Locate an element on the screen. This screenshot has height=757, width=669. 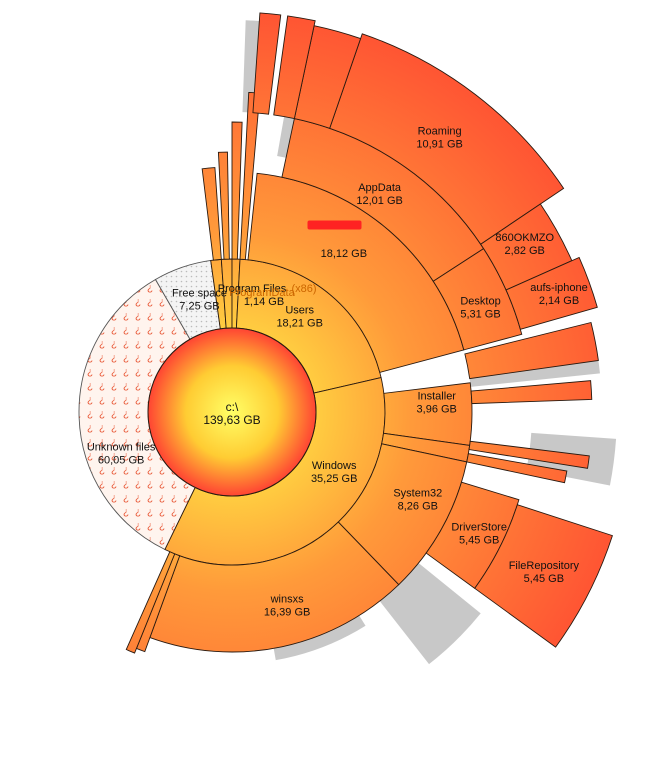
segment-system32-name-label: System32 is located at coordinates (417, 494).